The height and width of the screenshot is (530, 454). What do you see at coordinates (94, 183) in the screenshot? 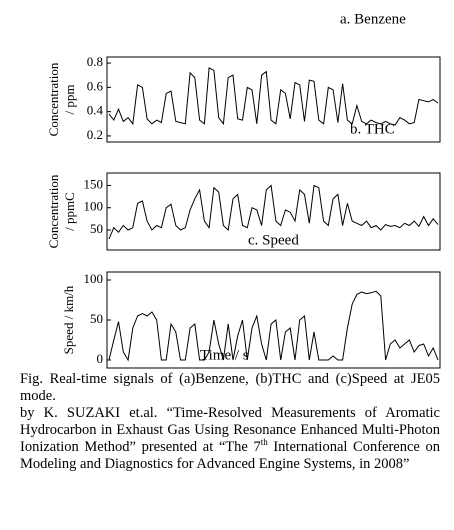
I see `y-tick-label: 150` at bounding box center [94, 183].